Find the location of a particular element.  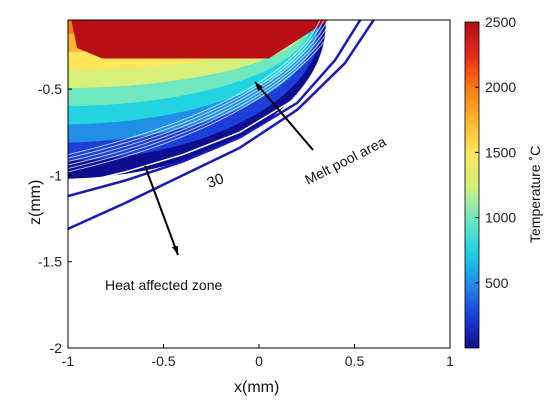

colorbar-ticks: 500 1000 1500 2000 2500 is located at coordinates (495, 152).